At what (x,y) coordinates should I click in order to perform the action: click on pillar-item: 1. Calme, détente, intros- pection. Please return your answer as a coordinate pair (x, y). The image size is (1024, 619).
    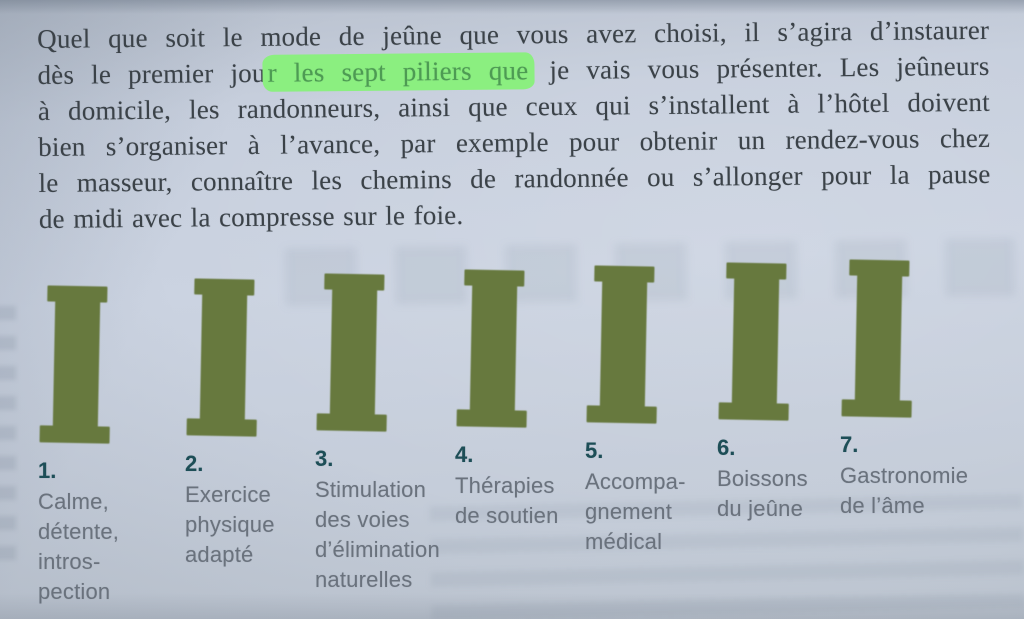
    Looking at the image, I should click on (111, 446).